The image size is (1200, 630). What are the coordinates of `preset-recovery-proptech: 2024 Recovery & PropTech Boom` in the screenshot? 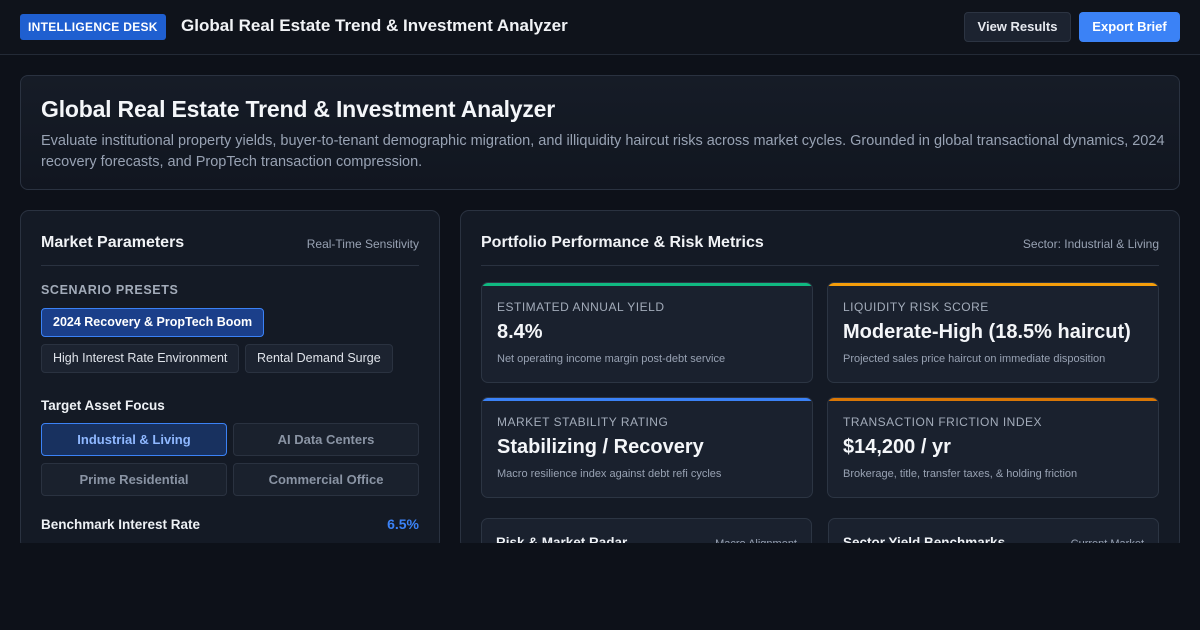 It's located at (153, 322).